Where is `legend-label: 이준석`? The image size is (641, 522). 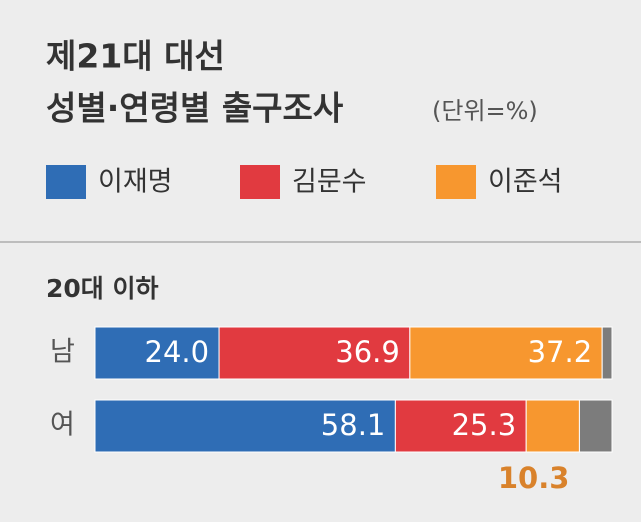 legend-label: 이준석 is located at coordinates (525, 182).